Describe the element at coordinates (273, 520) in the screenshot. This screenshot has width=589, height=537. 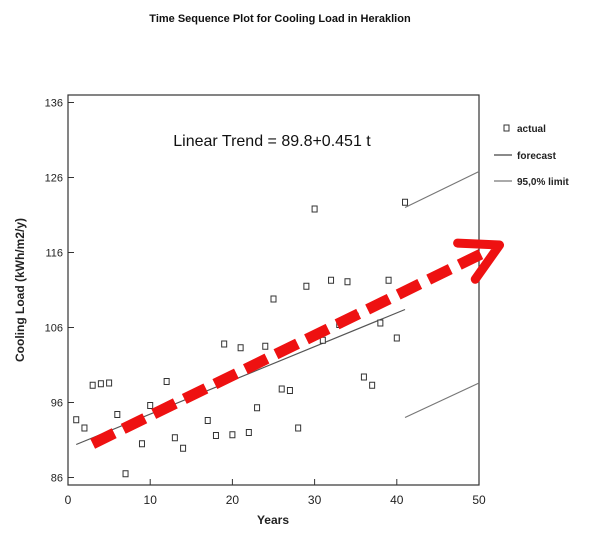
I see `x-axis-label: Years` at that location.